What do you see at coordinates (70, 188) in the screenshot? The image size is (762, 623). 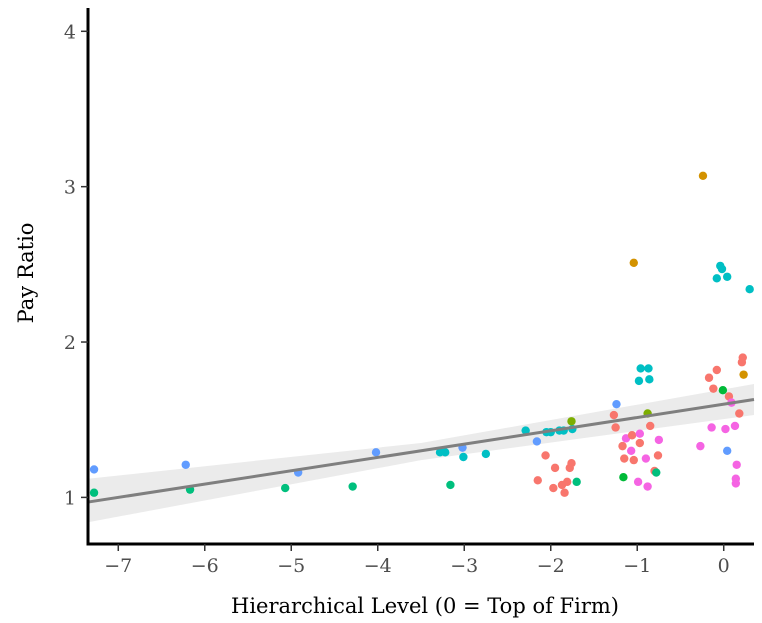 I see `y-tick-label: 3` at bounding box center [70, 188].